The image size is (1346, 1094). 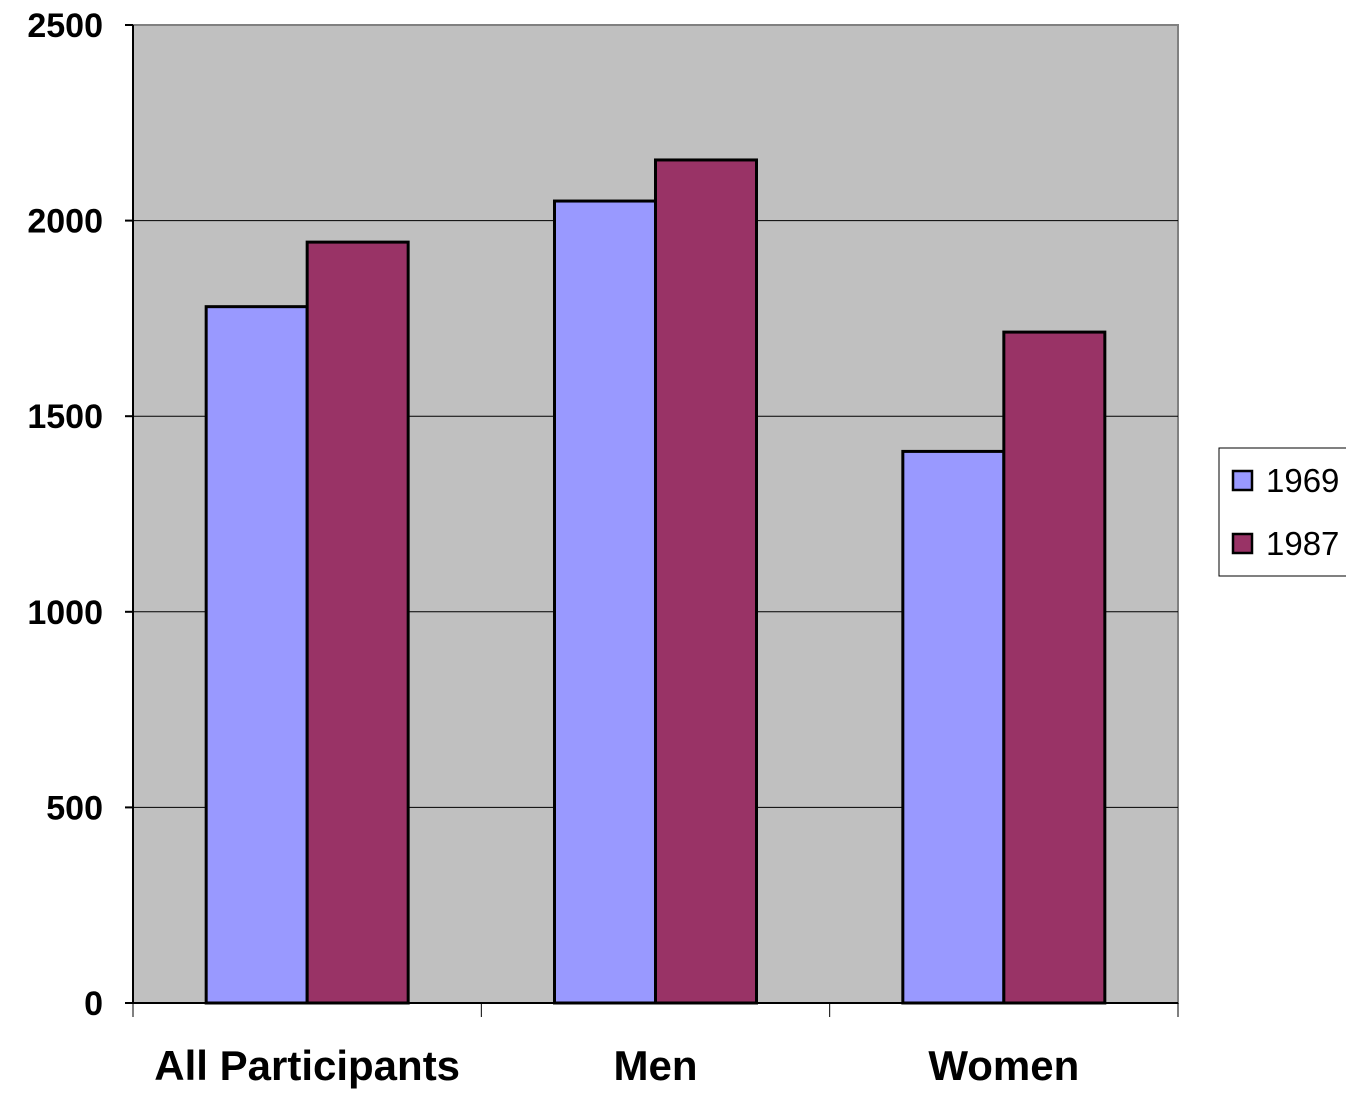 What do you see at coordinates (1302, 480) in the screenshot?
I see `legend-label-1969: 1969` at bounding box center [1302, 480].